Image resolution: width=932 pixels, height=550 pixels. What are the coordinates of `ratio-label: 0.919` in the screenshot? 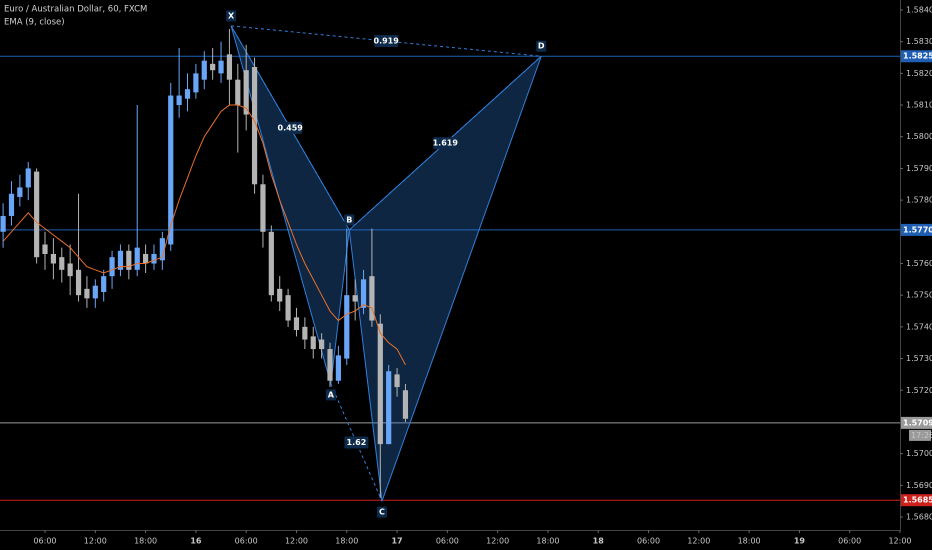 It's located at (387, 41).